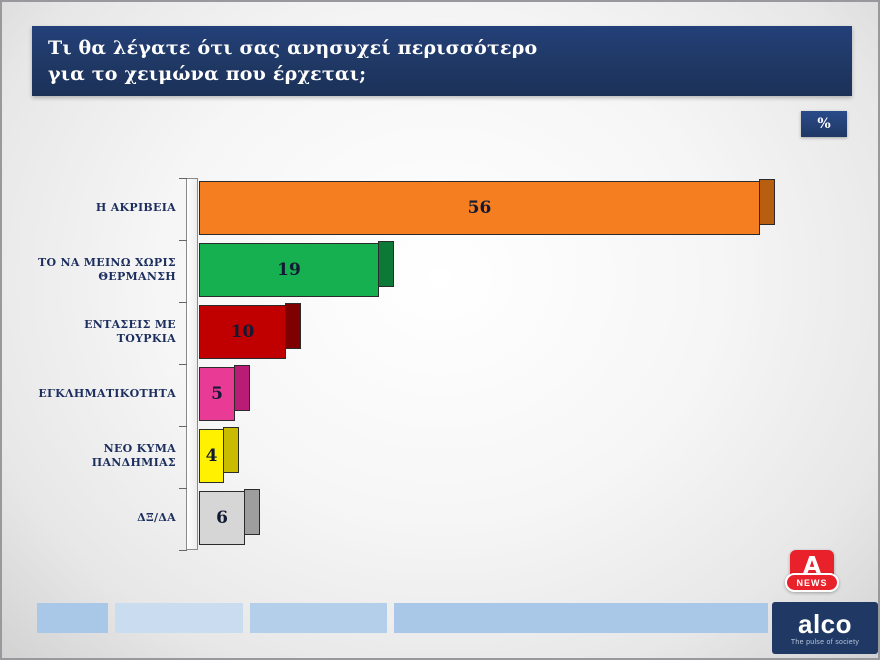 The height and width of the screenshot is (660, 880). Describe the element at coordinates (192, 364) in the screenshot. I see `chart-axis-baseline` at that location.